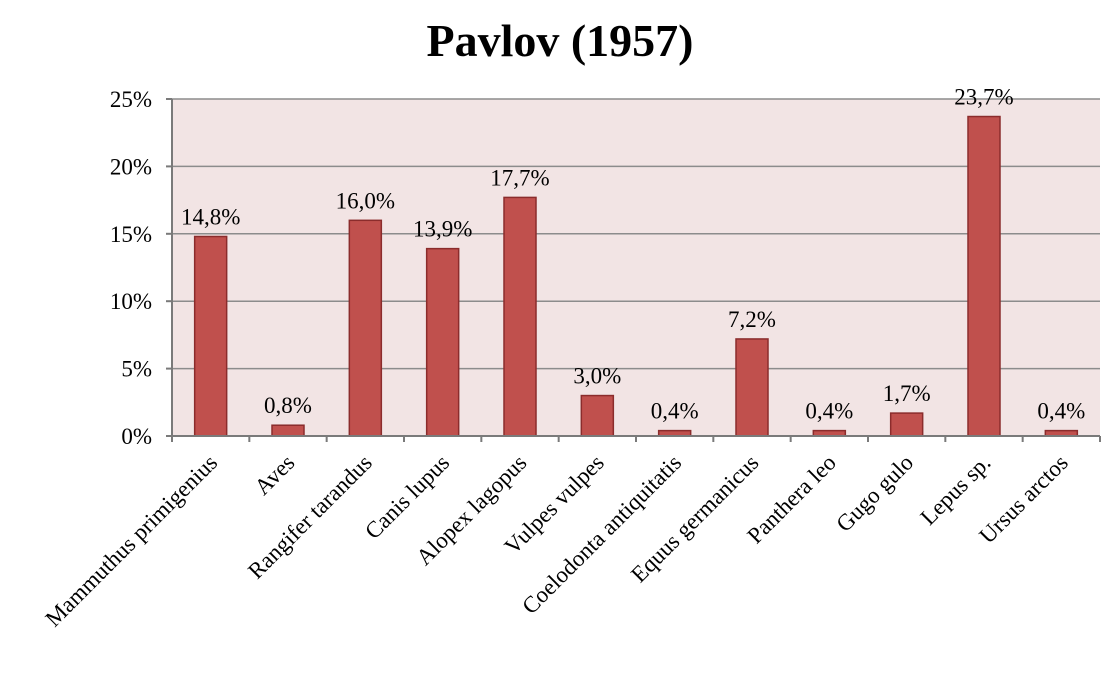 The image size is (1117, 690). Describe the element at coordinates (288, 405) in the screenshot. I see `data-label: 0,8%` at that location.